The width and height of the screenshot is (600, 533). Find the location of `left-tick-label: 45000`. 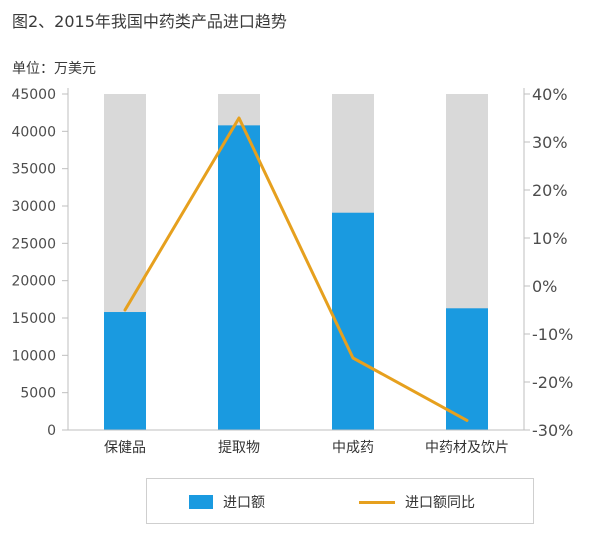

left-tick-label: 45000 is located at coordinates (33, 95).